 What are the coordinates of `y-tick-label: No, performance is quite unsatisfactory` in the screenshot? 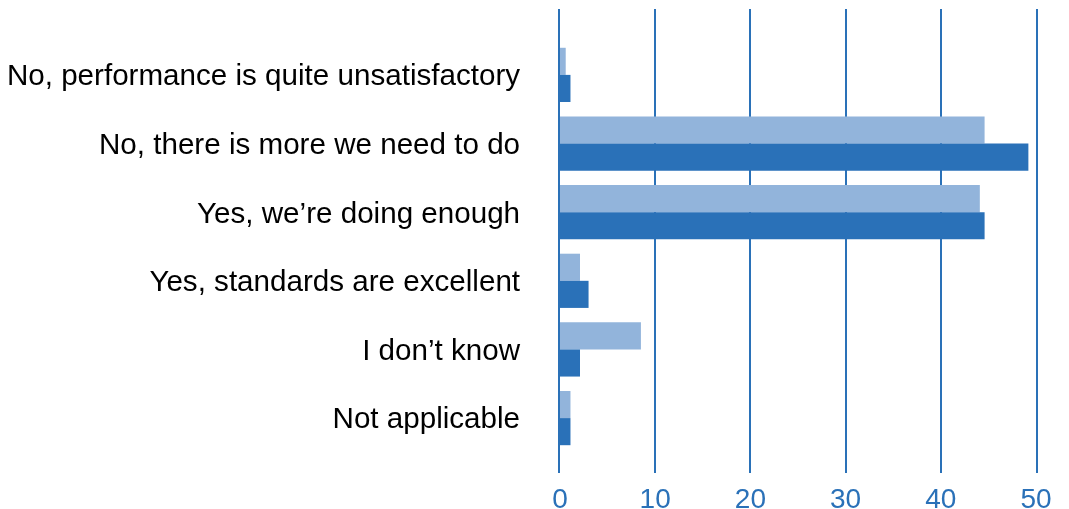 It's located at (263, 75).